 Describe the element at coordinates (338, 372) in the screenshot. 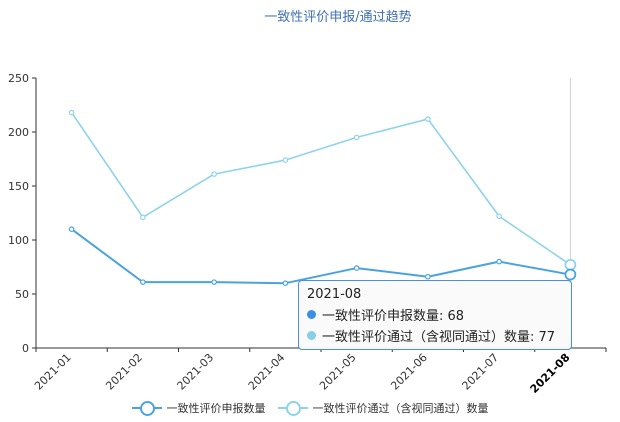

I see `x-tick-label: 2021-05` at that location.